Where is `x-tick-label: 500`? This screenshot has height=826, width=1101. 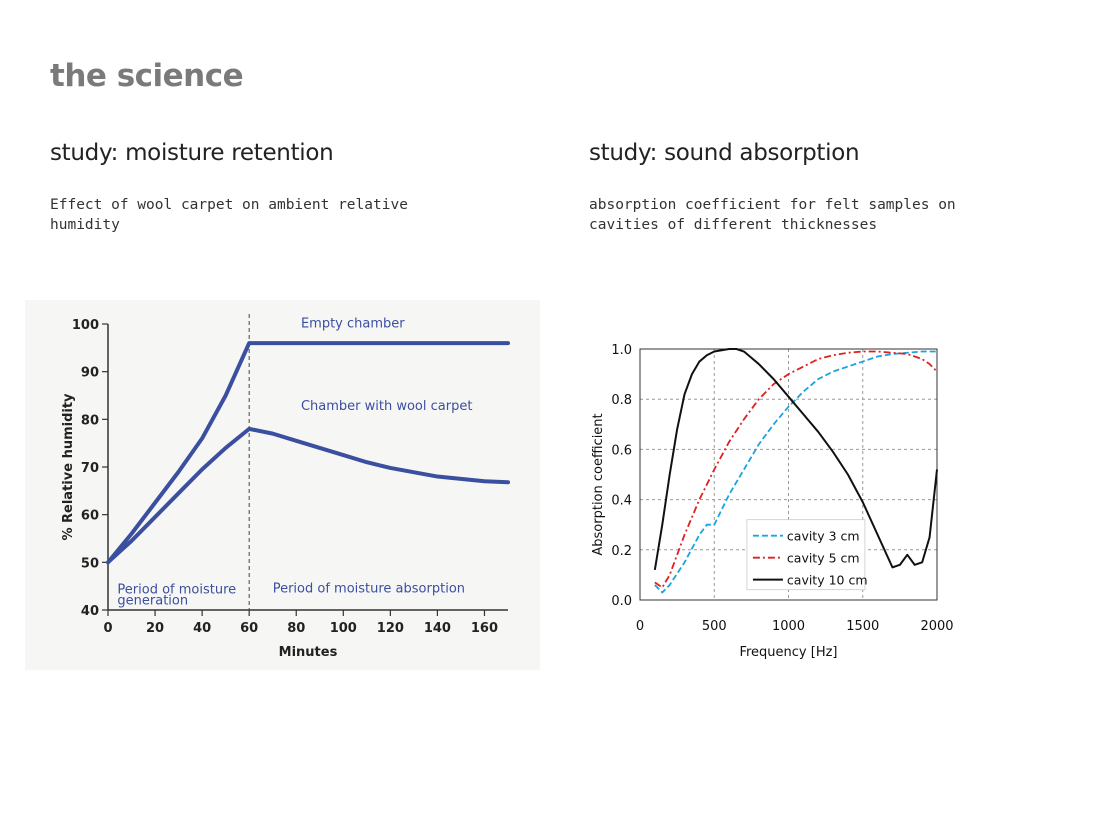 x-tick-label: 500 is located at coordinates (714, 626).